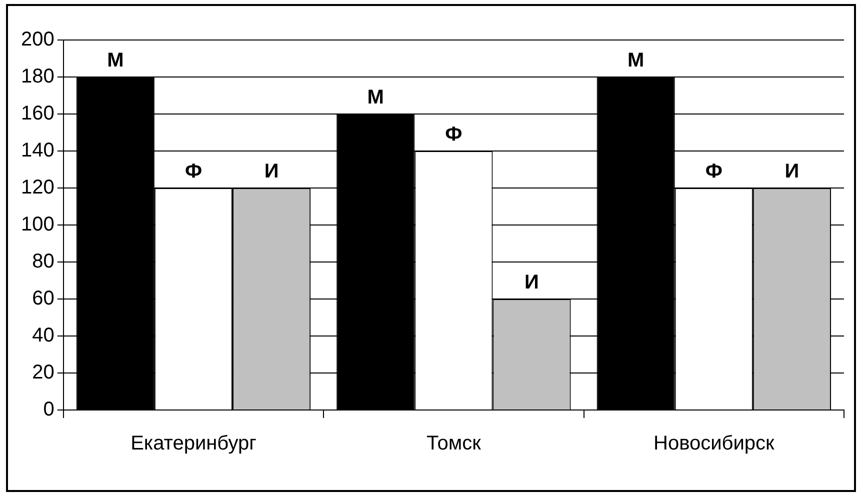 Image resolution: width=863 pixels, height=498 pixels. I want to click on series-label: И, so click(271, 171).